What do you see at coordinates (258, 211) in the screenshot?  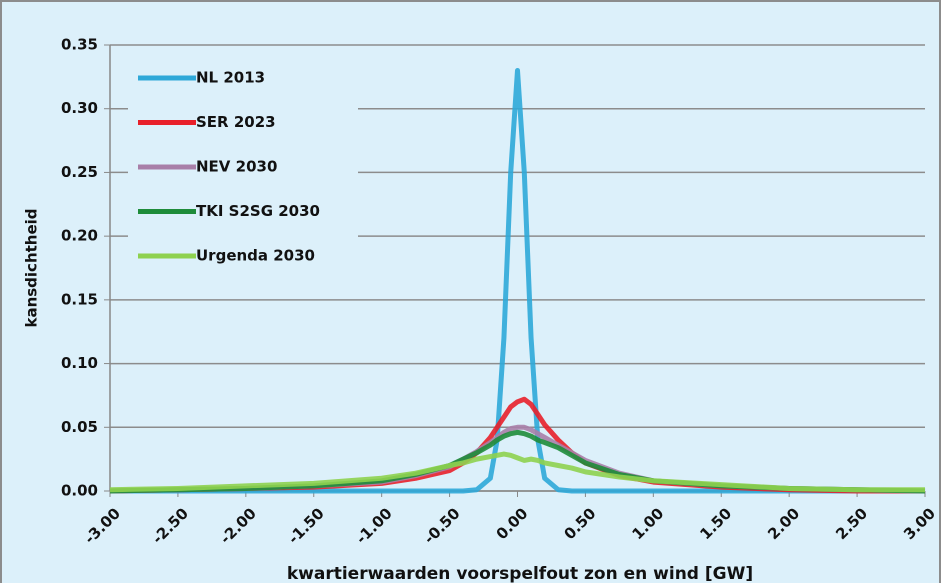 I see `legend-label: TKI S2SG 2030` at bounding box center [258, 211].